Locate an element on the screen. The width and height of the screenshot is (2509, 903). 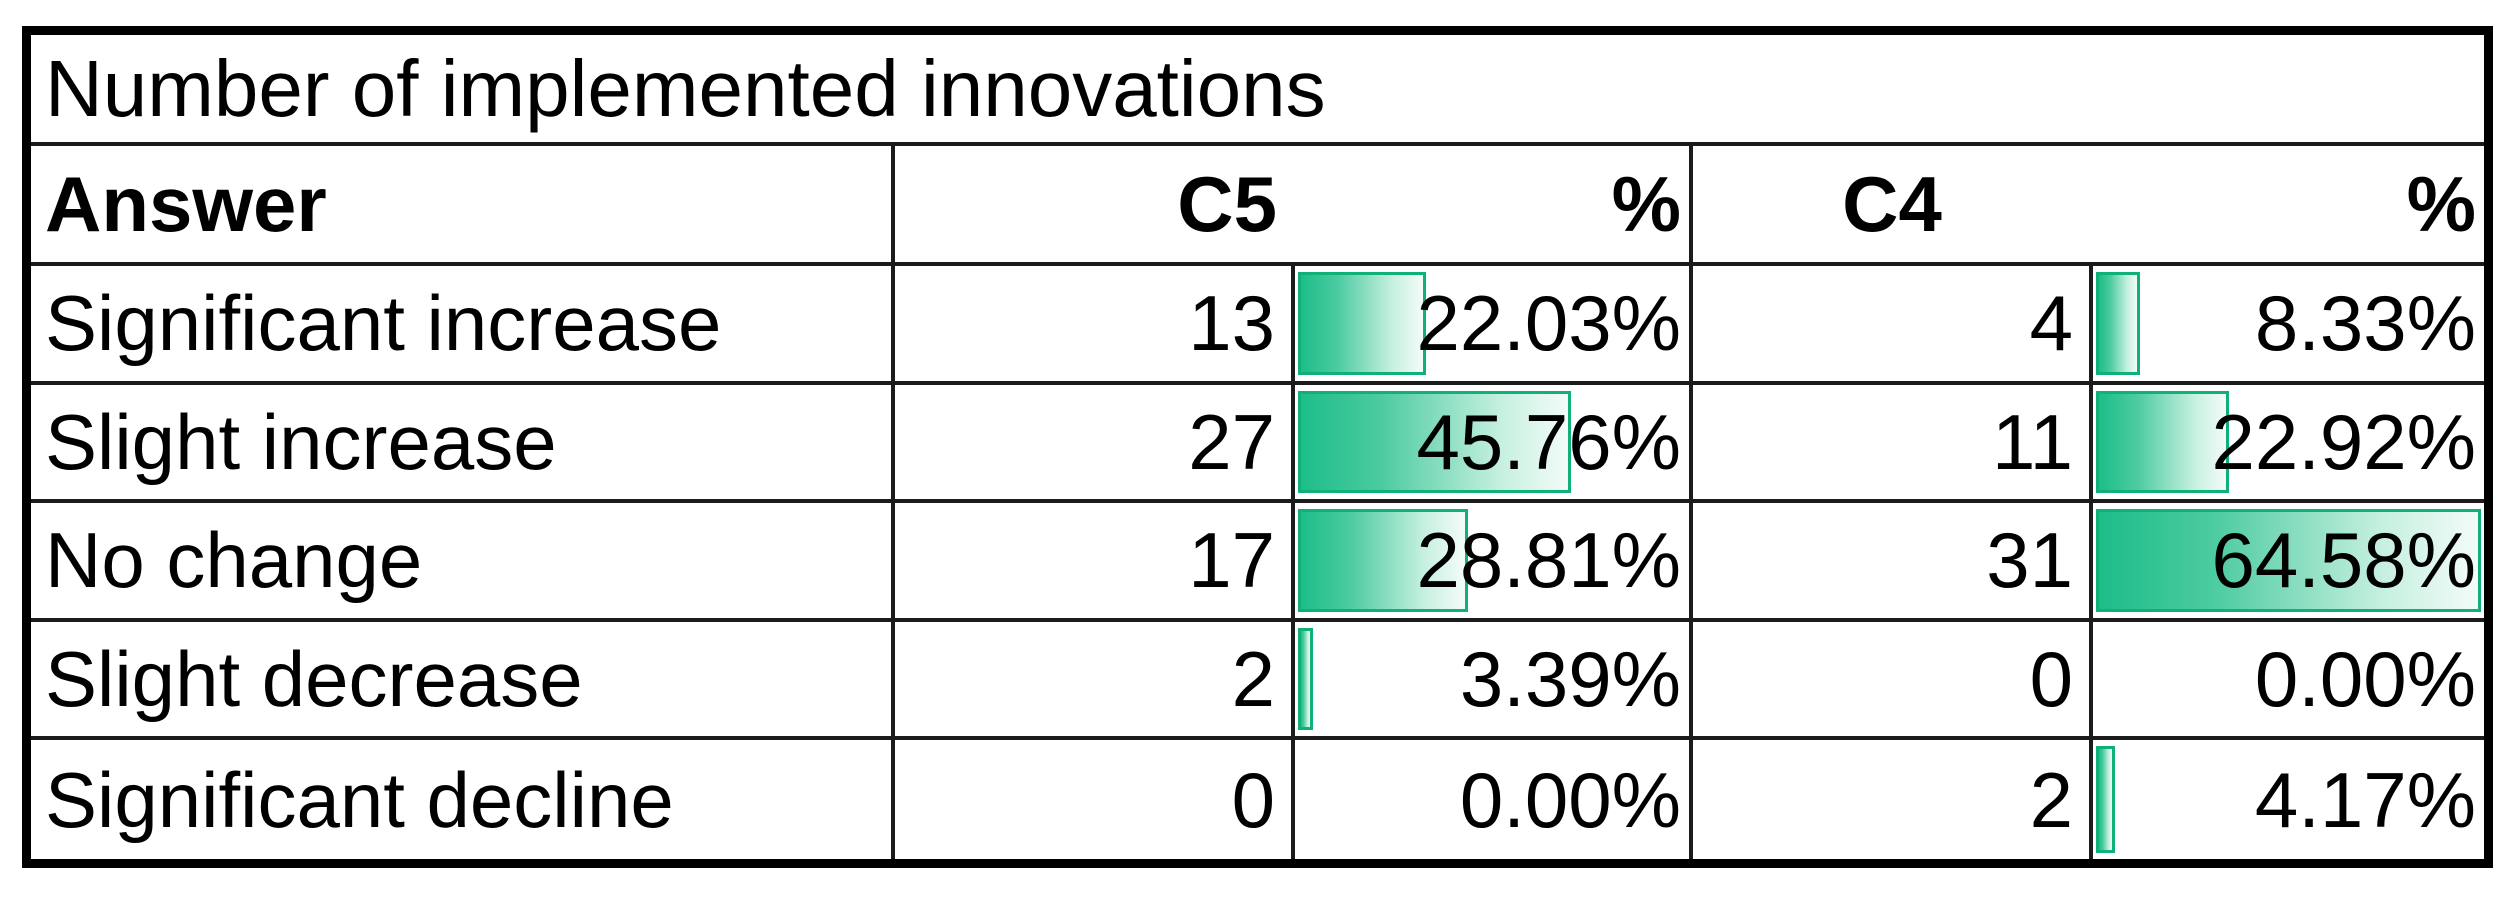
row-c4-percent: 22.92% is located at coordinates (2343, 441).